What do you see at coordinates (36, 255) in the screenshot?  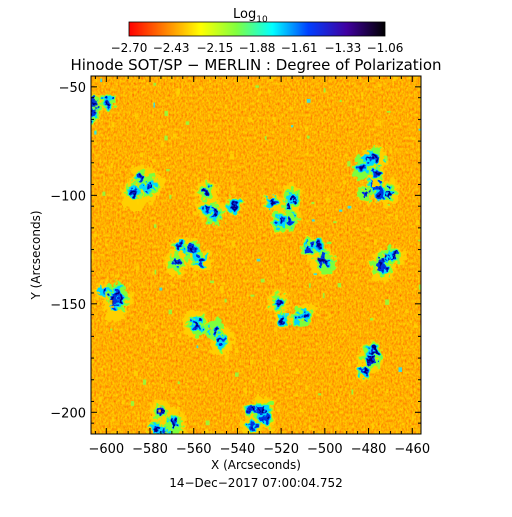 I see `y-axis-label: Y (Arcseconds)` at bounding box center [36, 255].